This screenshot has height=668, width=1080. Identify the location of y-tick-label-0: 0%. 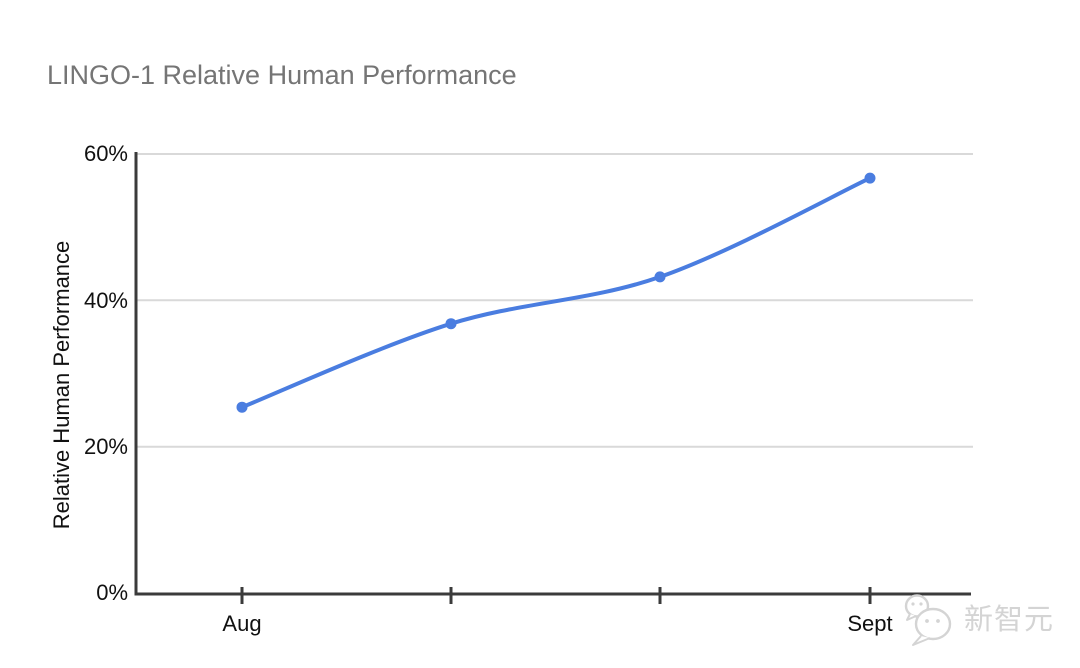
(112, 592).